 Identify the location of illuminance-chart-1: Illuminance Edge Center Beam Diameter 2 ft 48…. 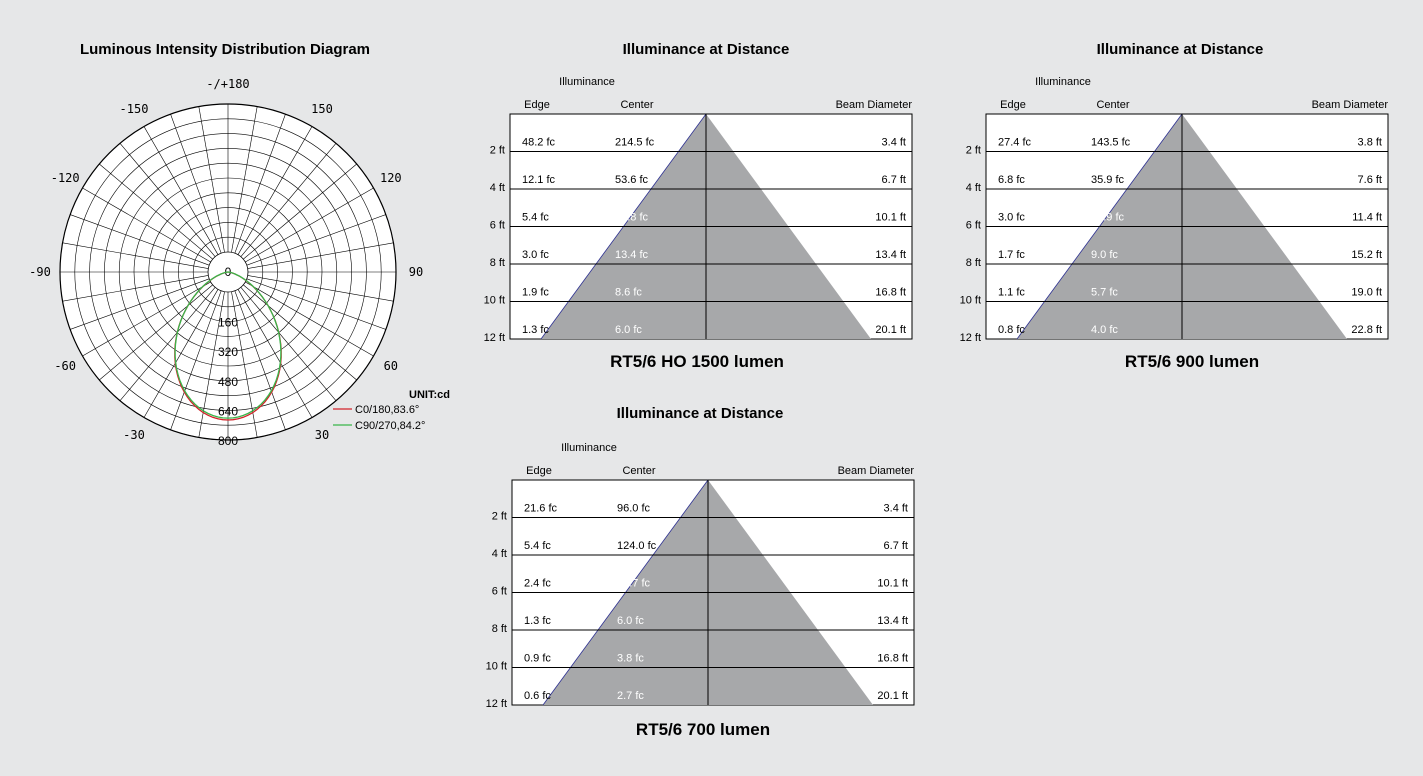
(698, 210).